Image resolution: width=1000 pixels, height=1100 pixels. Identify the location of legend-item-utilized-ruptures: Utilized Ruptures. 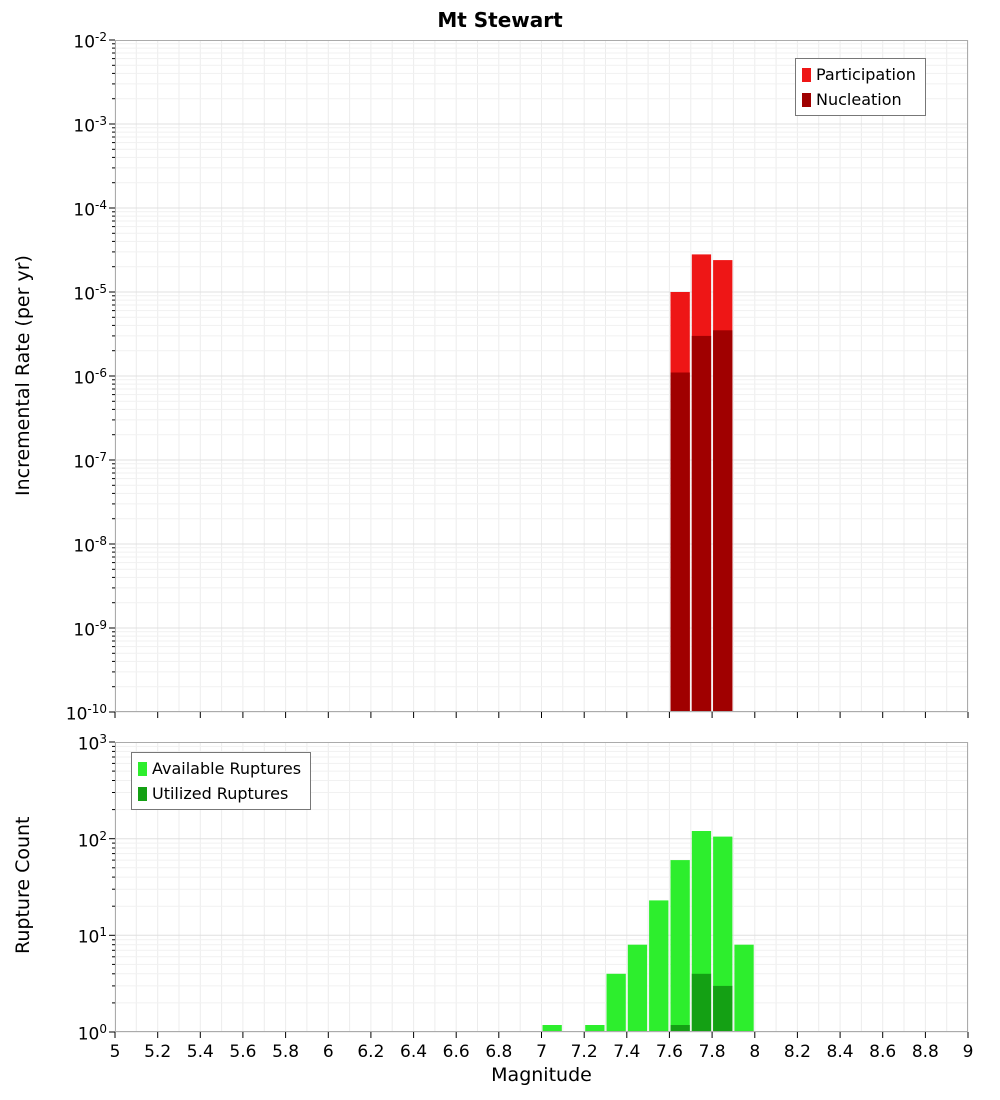
(219, 793).